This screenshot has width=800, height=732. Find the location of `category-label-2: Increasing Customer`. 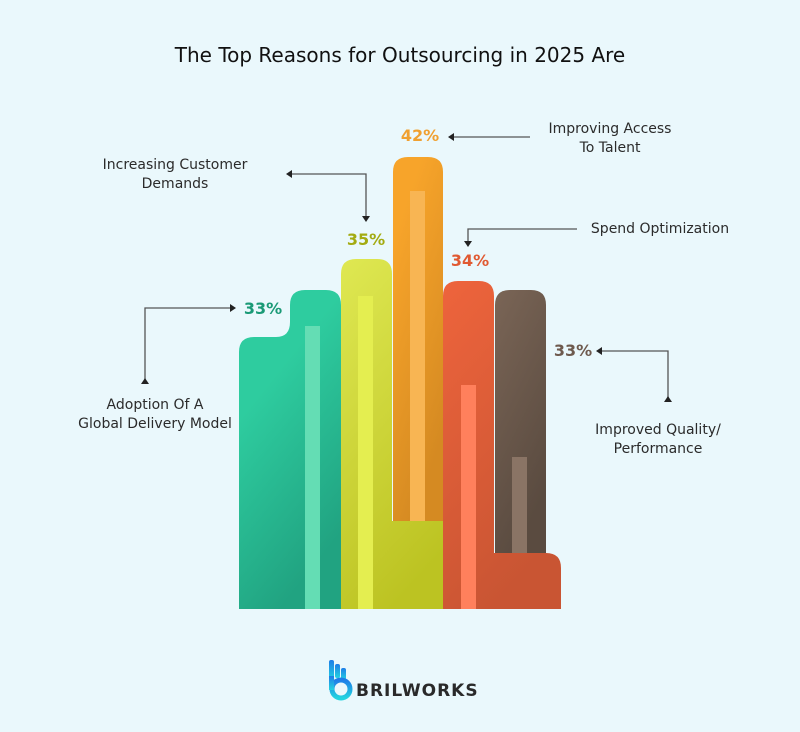

category-label-2: Increasing Customer is located at coordinates (175, 165).